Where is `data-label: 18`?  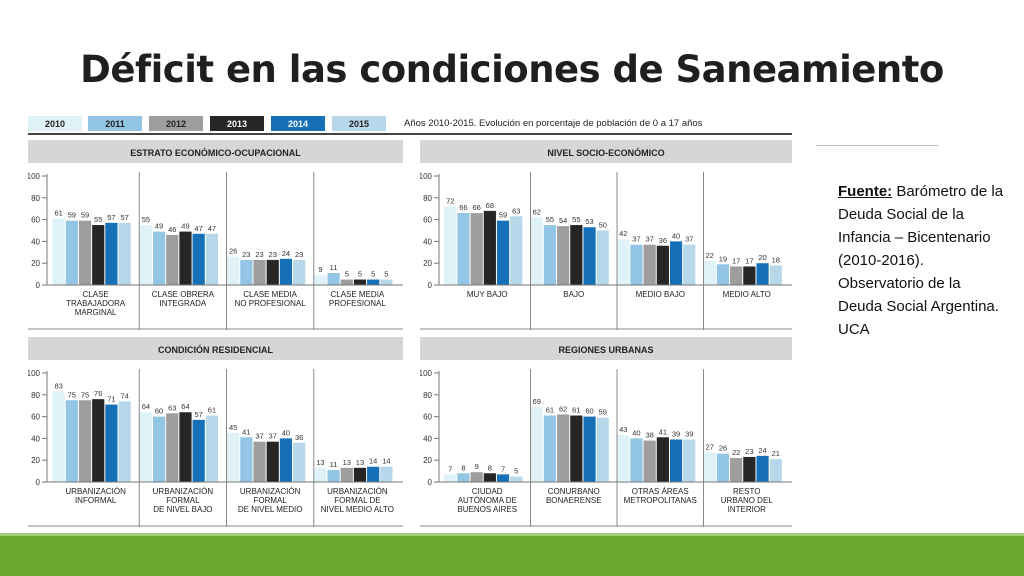
data-label: 18 is located at coordinates (776, 259).